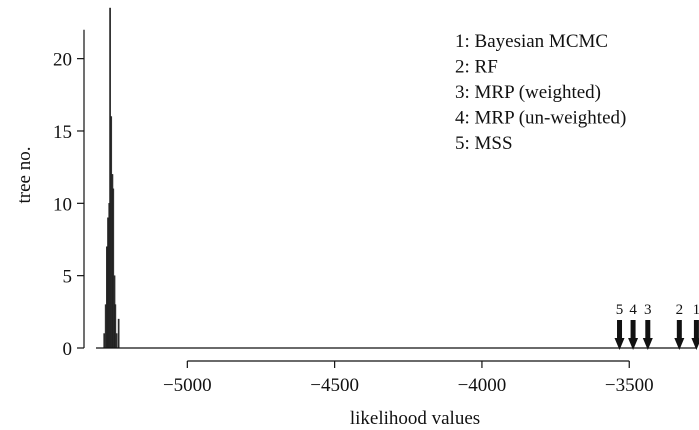 This screenshot has height=430, width=699. What do you see at coordinates (528, 92) in the screenshot?
I see `legend-entry: 3: MRP (weighted)` at bounding box center [528, 92].